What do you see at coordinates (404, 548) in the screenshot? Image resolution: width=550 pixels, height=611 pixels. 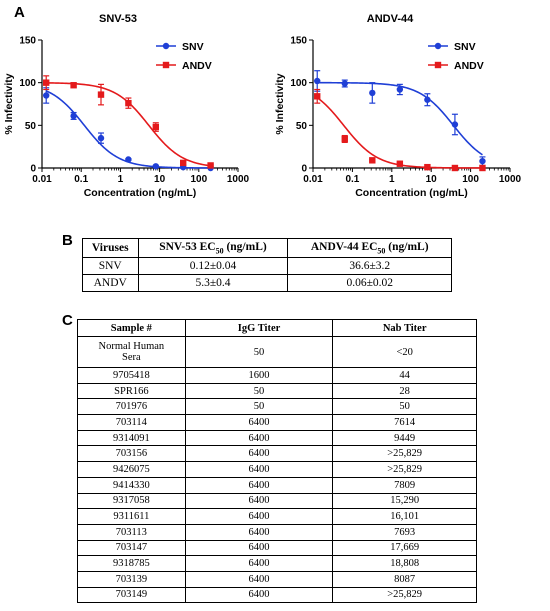 I see `table-cell: 17,669` at bounding box center [404, 548].